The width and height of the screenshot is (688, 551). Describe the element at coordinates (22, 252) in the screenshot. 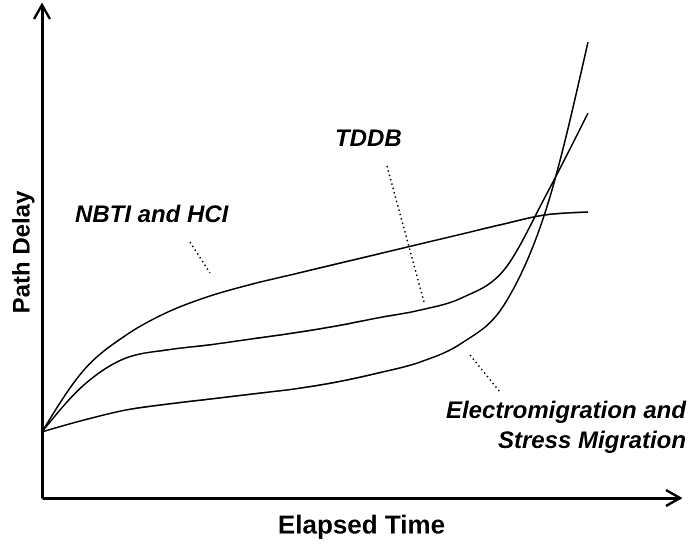

I see `y-axis-title: Path Delay` at that location.